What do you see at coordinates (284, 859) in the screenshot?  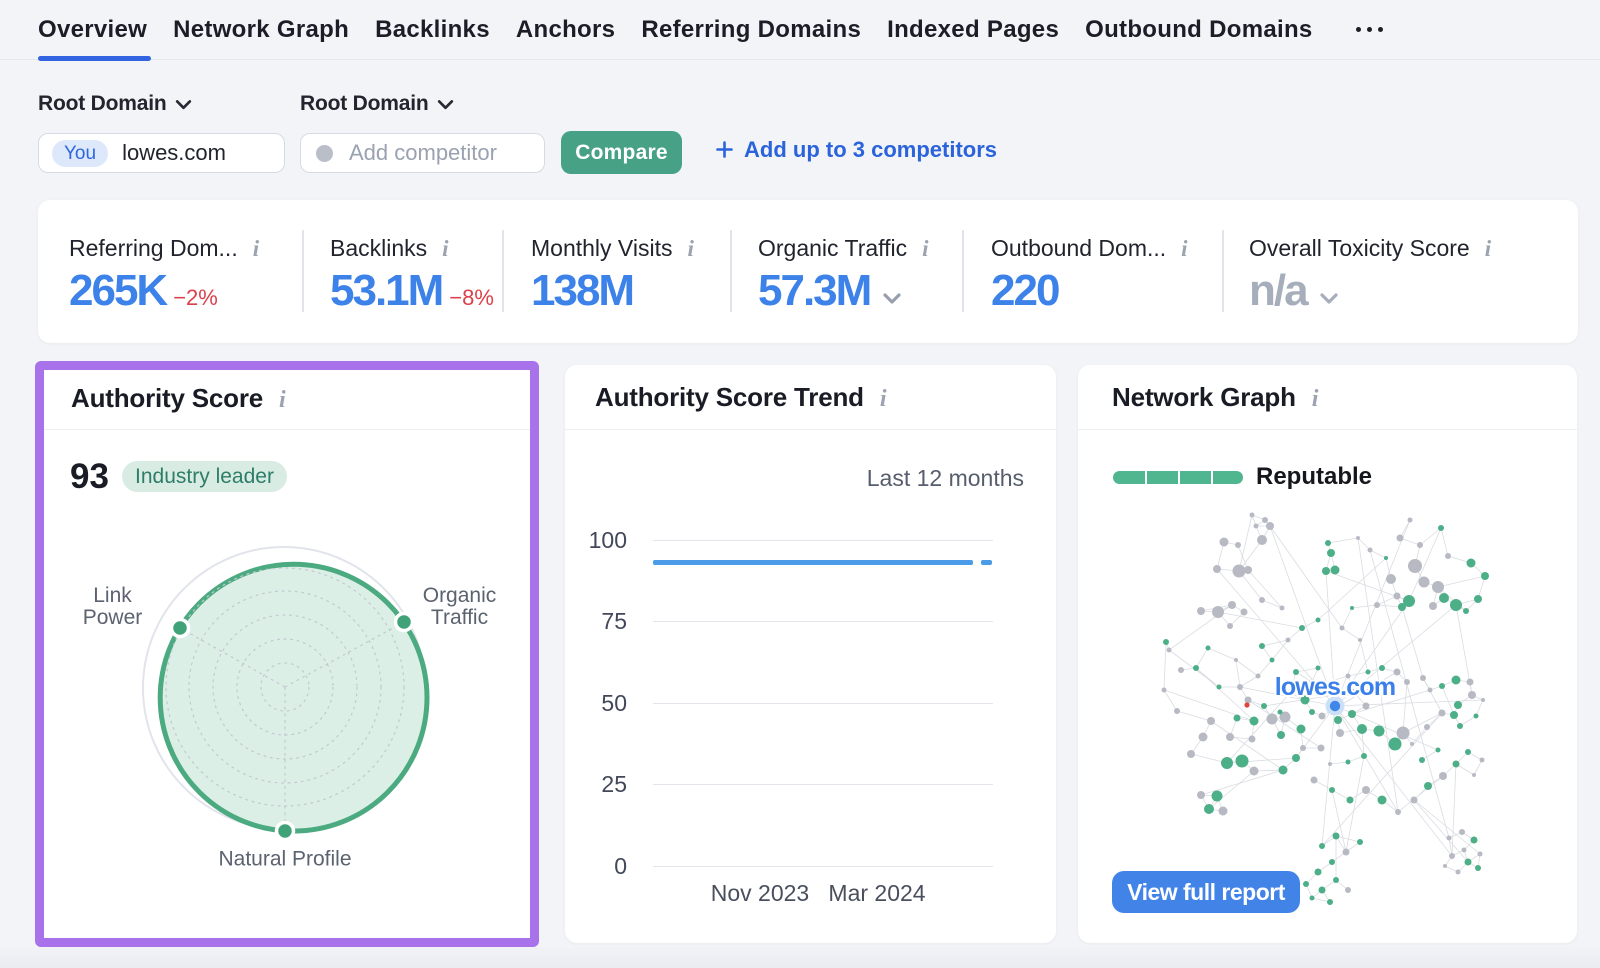 I see `svg-text: Natural Profile` at bounding box center [284, 859].